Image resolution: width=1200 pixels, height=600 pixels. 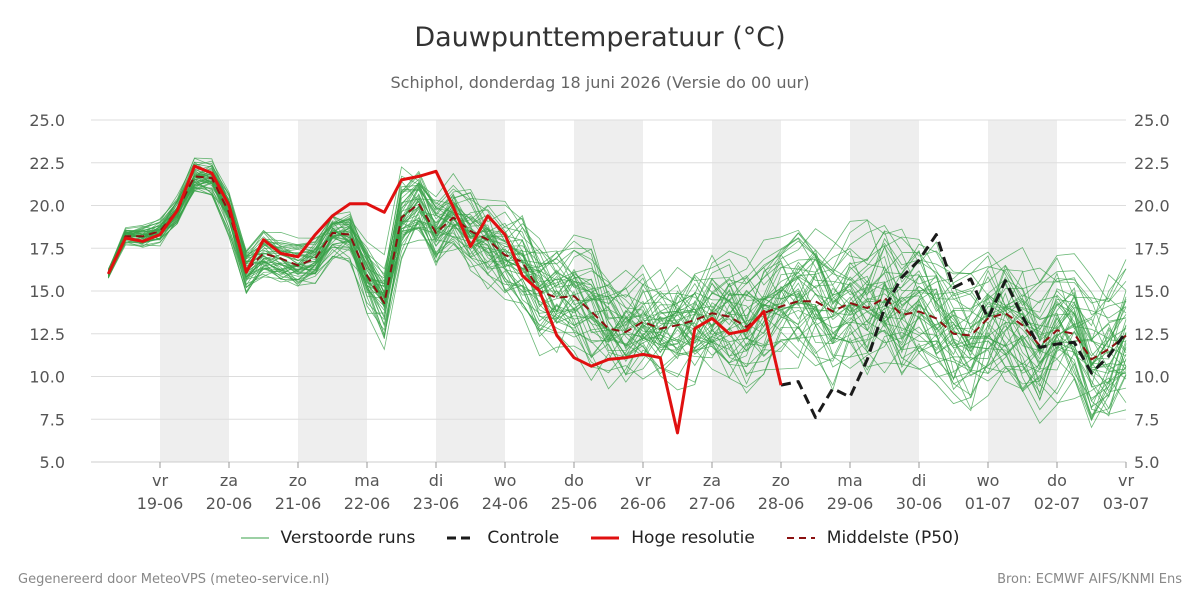 I want to click on legend-label-median: Middelste (P50), so click(x=893, y=538).